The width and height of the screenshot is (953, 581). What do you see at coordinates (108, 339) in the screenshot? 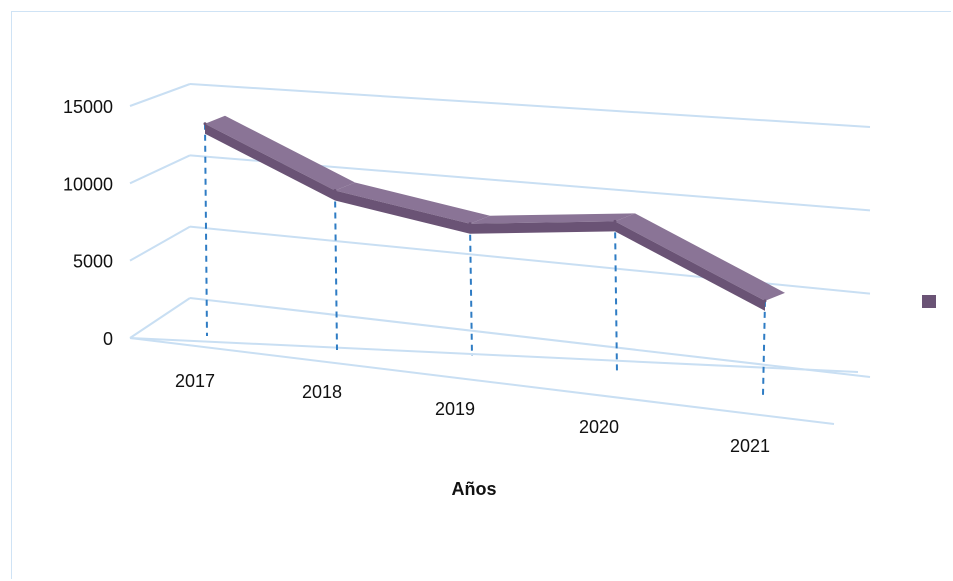
I see `y-tick-label: 0` at bounding box center [108, 339].